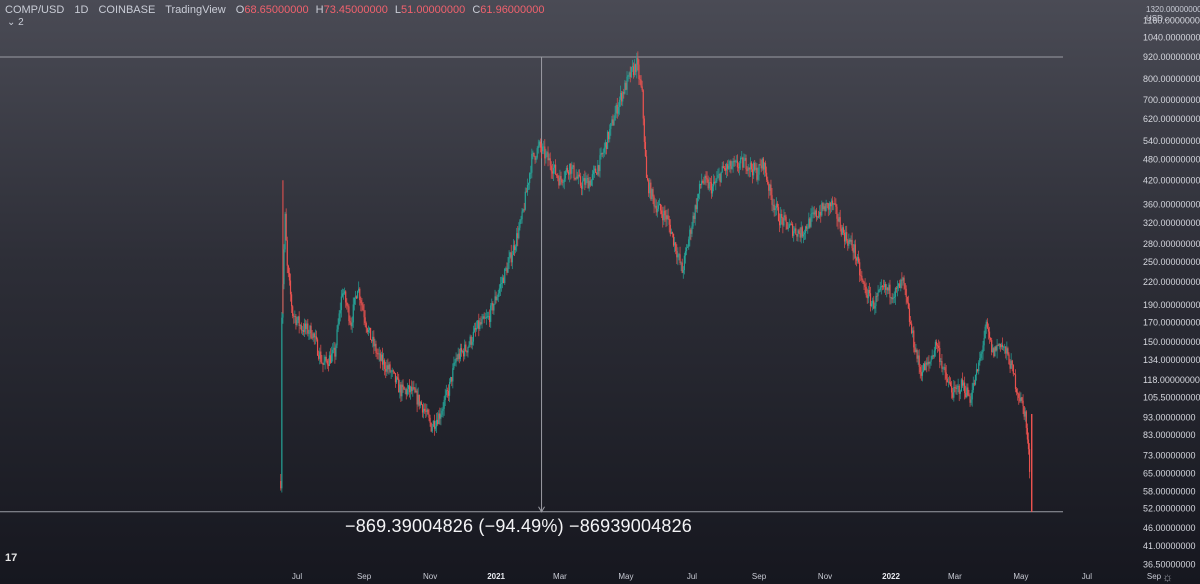 This screenshot has width=1200, height=584. I want to click on indicator-toggle: ⌄ 2, so click(15, 22).